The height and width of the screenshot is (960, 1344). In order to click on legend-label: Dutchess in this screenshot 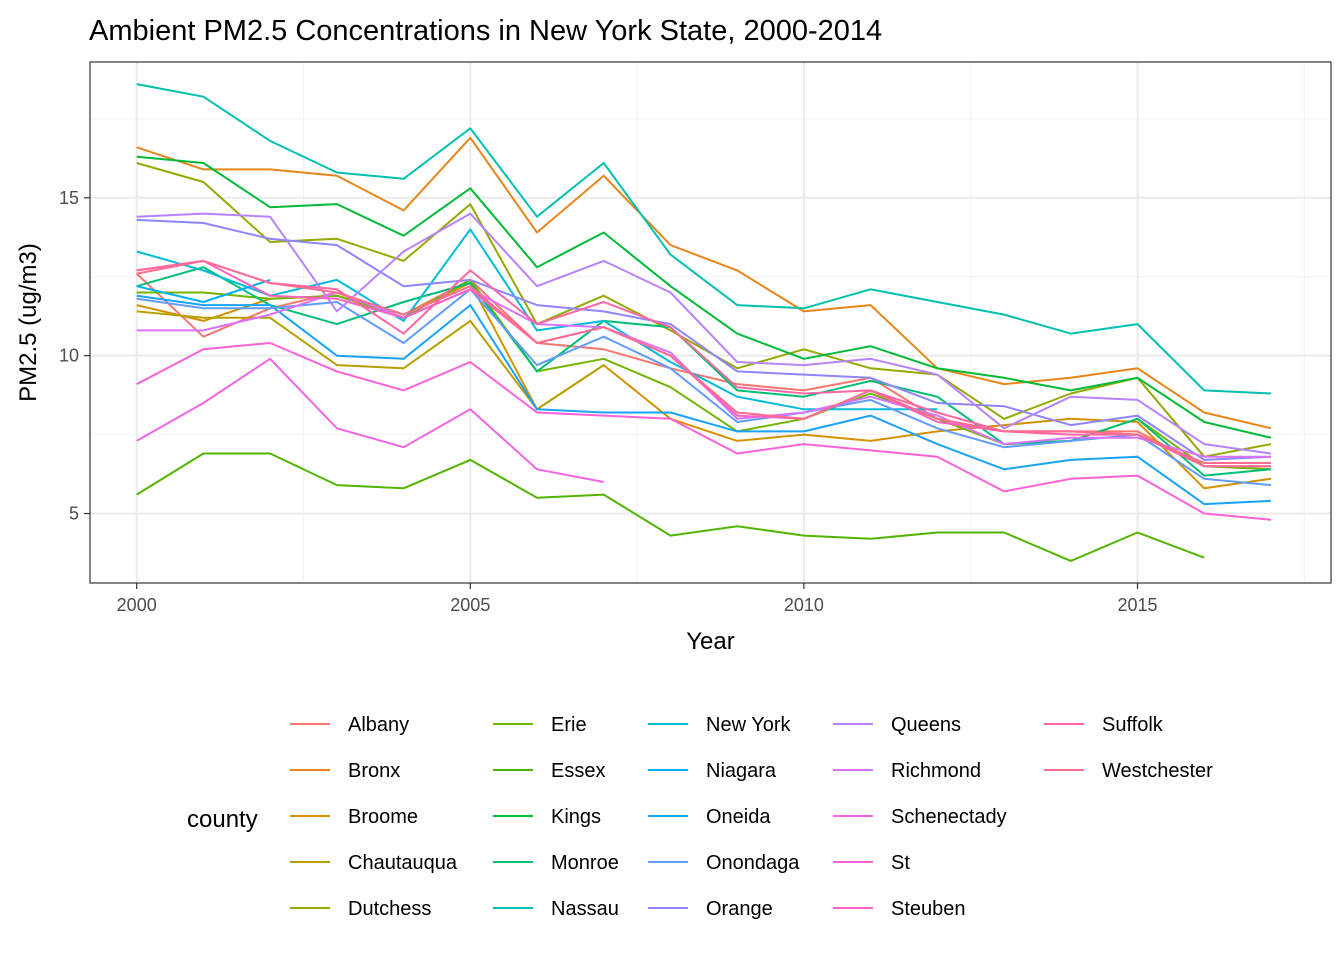, I will do `click(389, 909)`.